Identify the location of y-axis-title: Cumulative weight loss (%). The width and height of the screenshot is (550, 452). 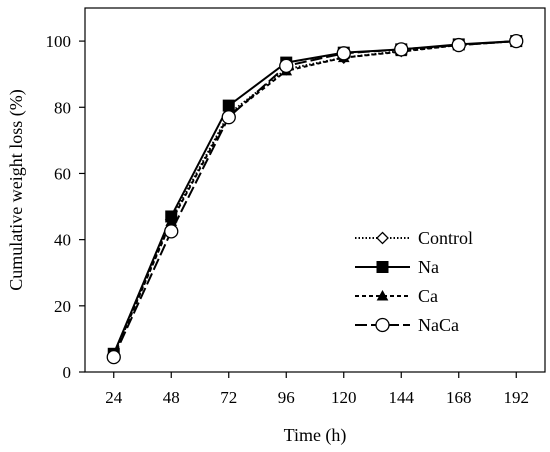
(16, 189).